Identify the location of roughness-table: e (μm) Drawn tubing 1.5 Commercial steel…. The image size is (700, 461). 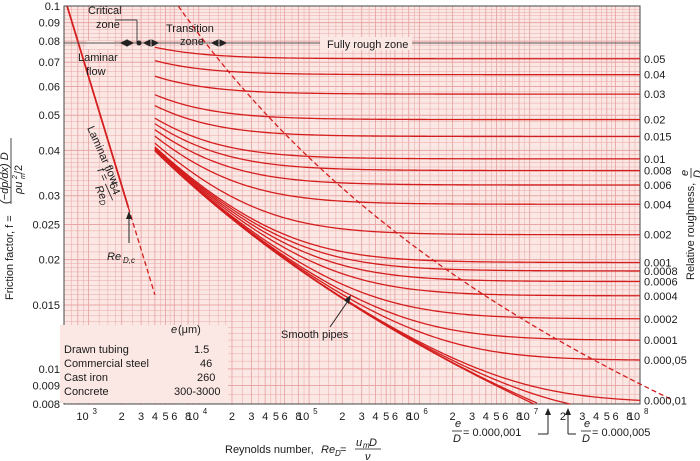
(144, 363).